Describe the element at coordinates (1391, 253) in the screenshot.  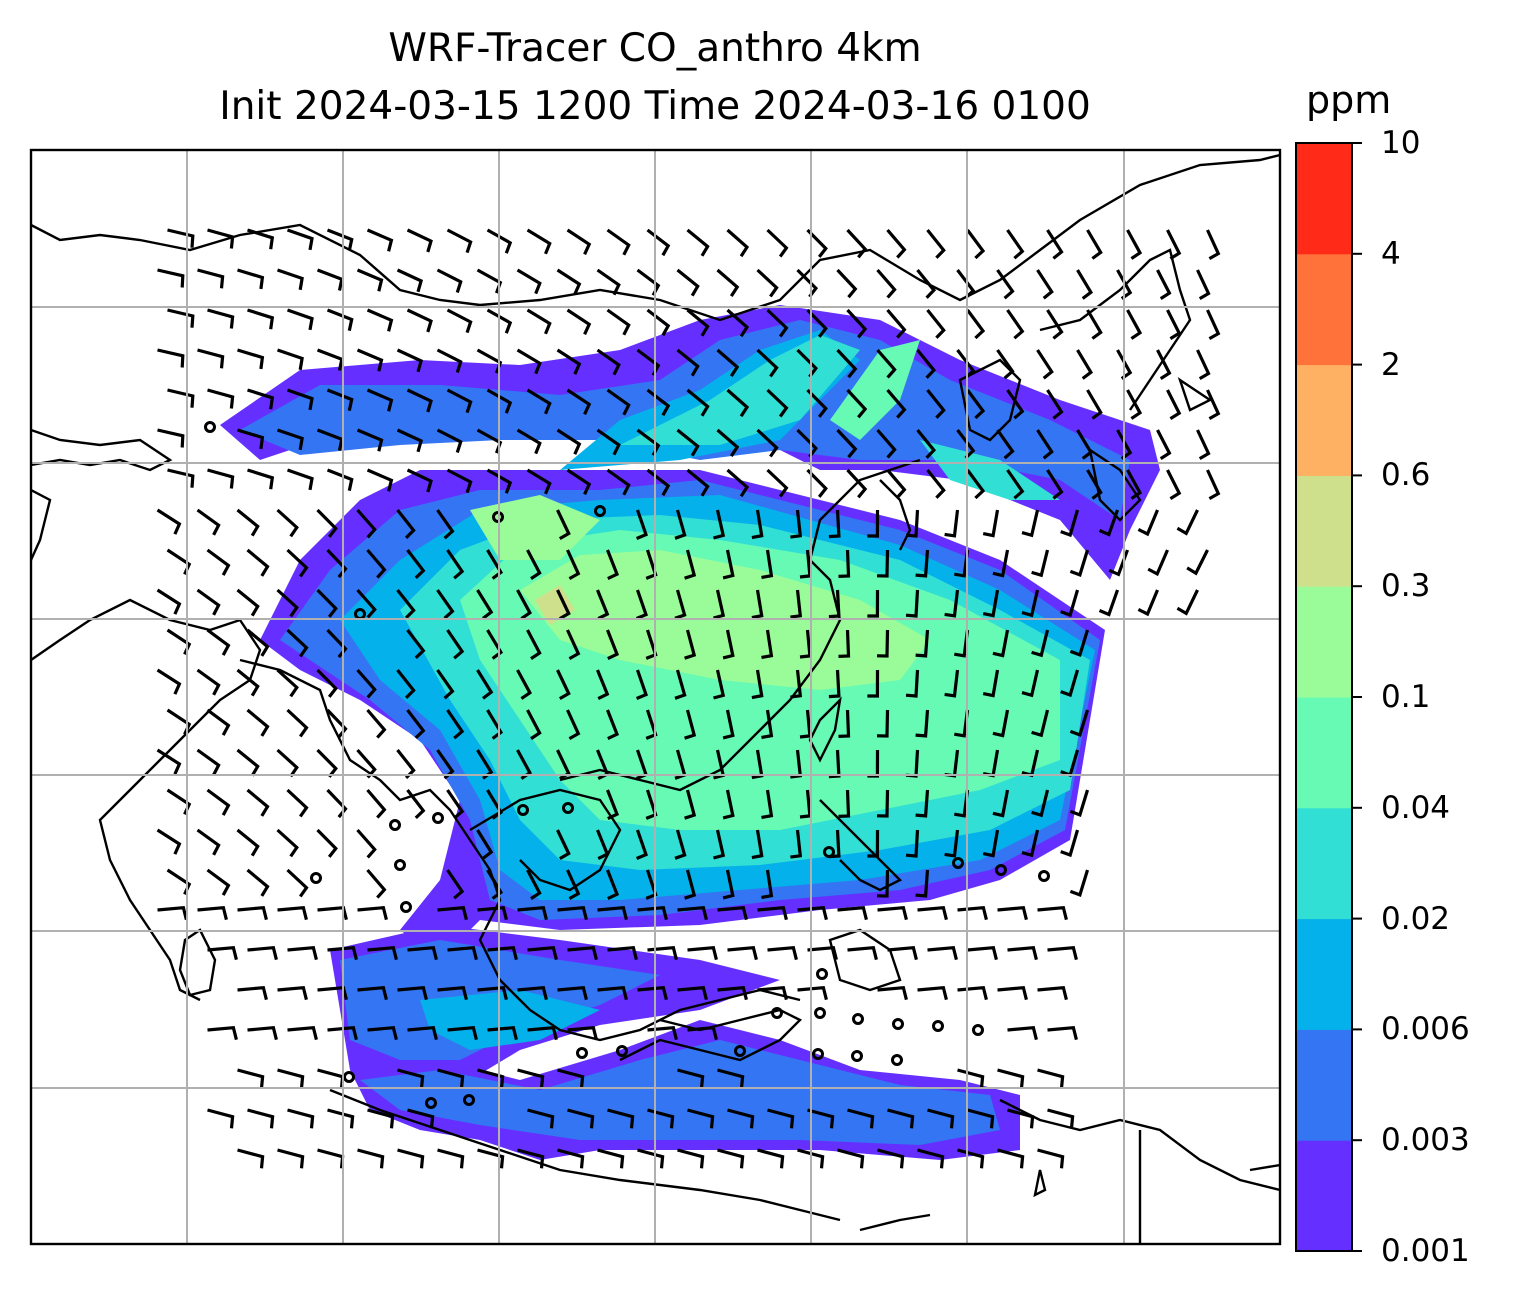
I see `colorbar-tick-label: 4` at that location.